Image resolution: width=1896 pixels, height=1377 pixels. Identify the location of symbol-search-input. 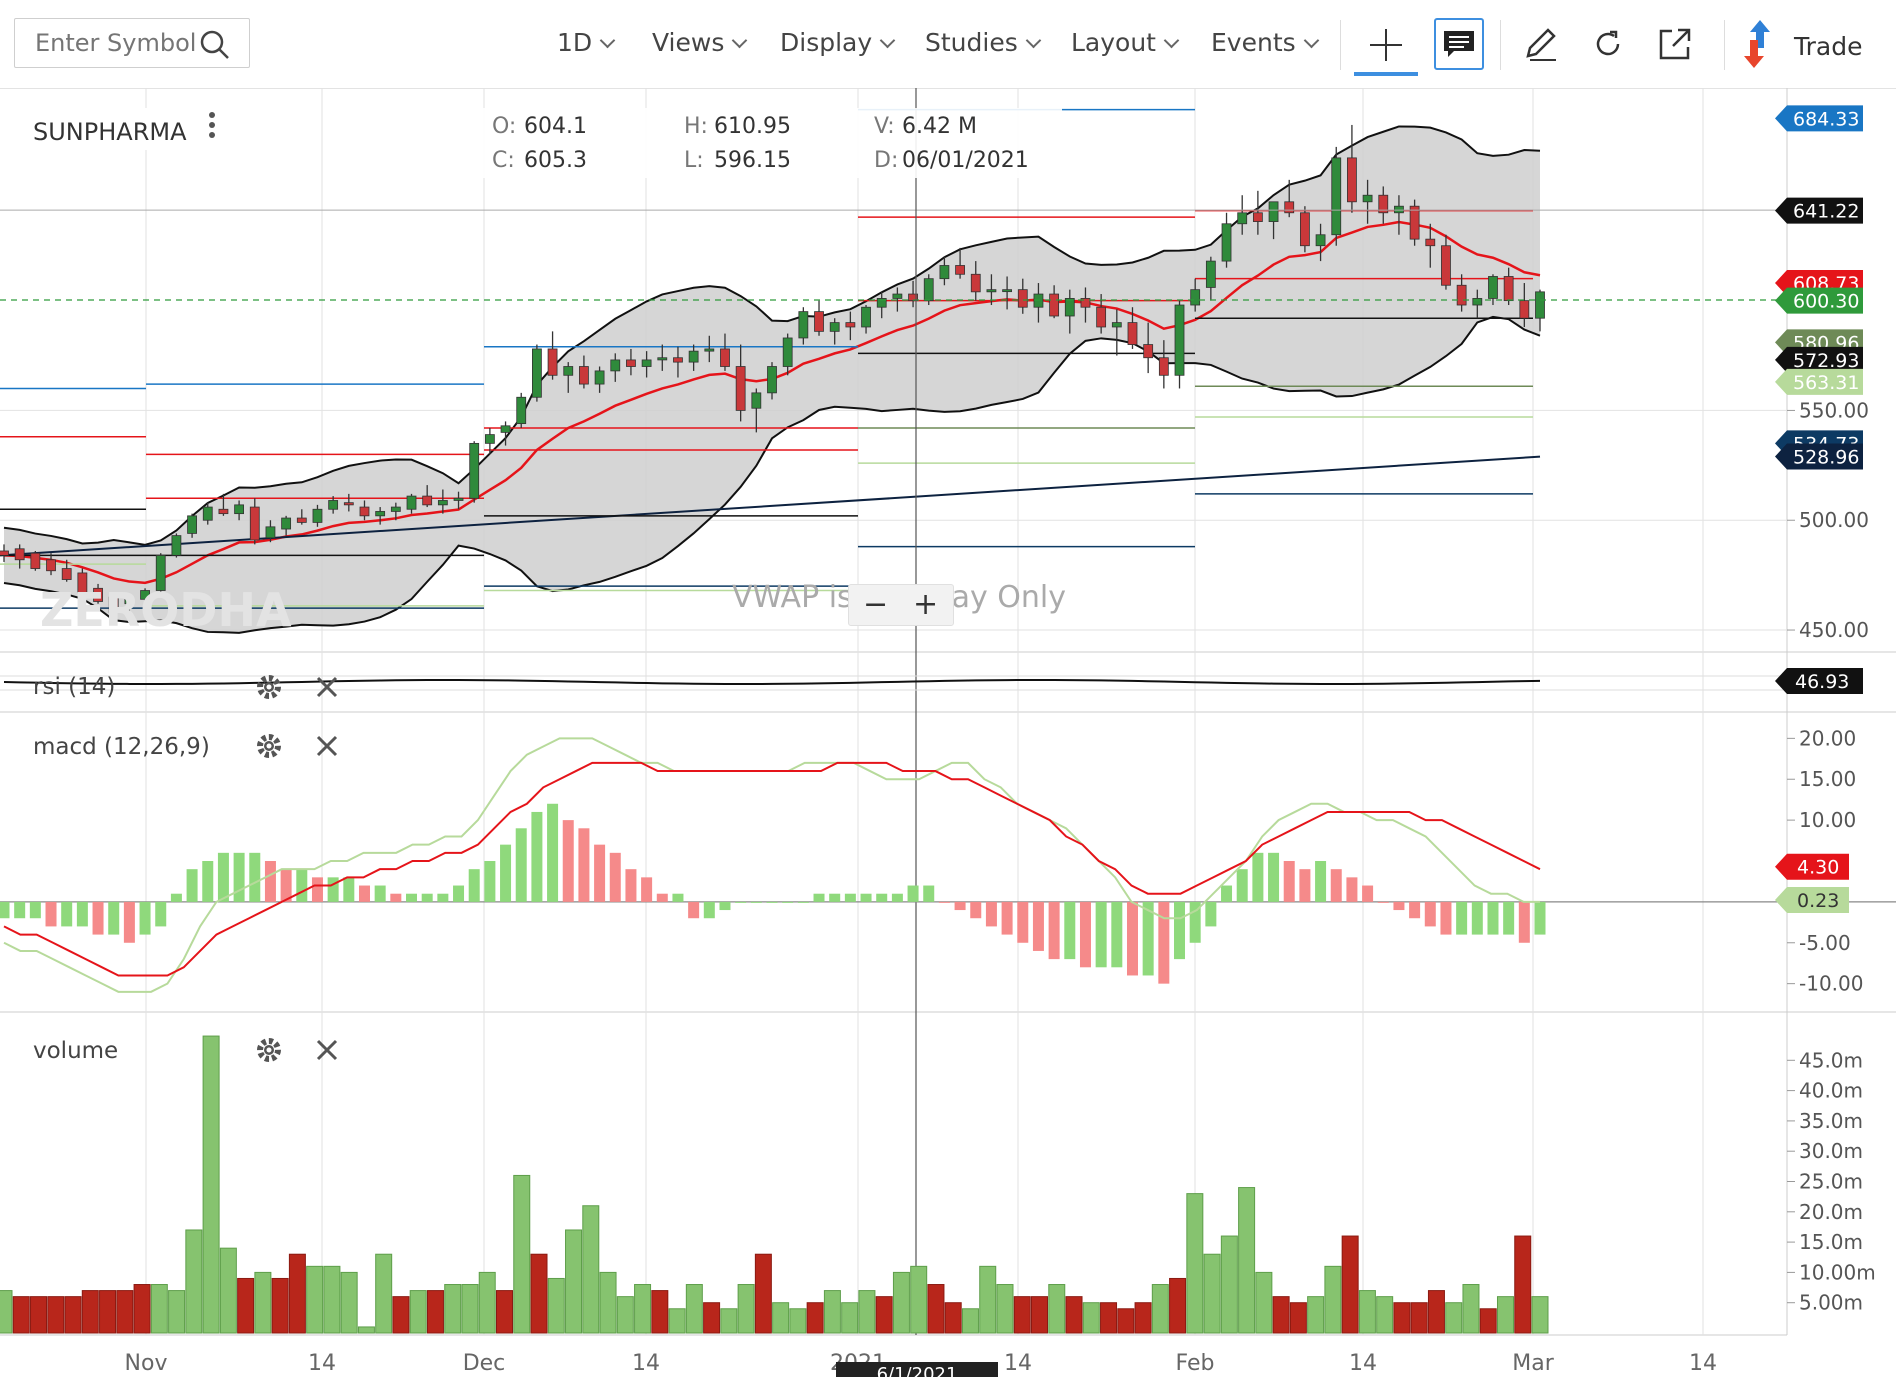
(110, 43).